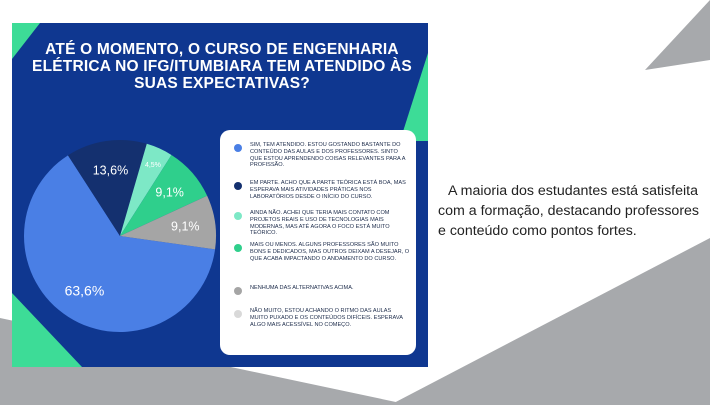 Image resolution: width=710 pixels, height=405 pixels. Describe the element at coordinates (238, 314) in the screenshot. I see `legend-dot-nao-muito` at that location.